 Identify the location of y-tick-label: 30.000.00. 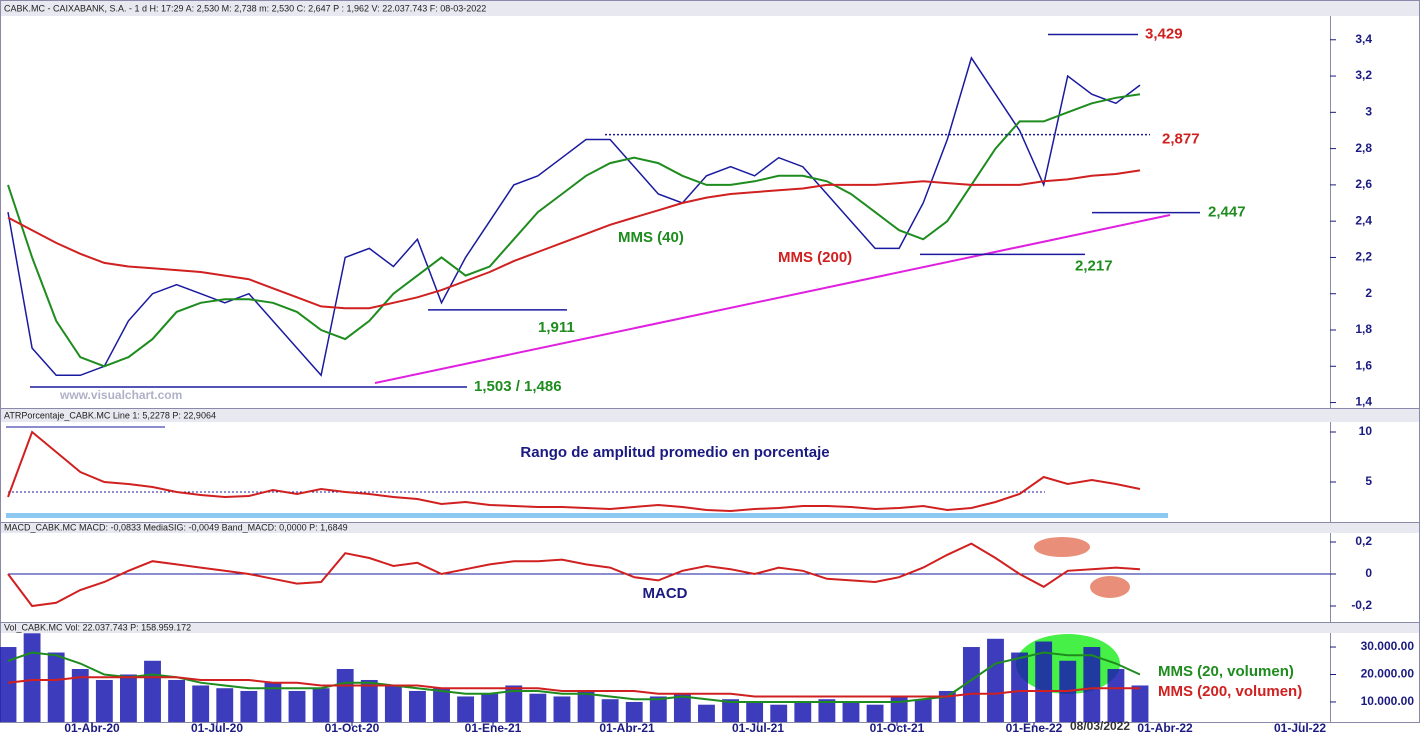
(1388, 646).